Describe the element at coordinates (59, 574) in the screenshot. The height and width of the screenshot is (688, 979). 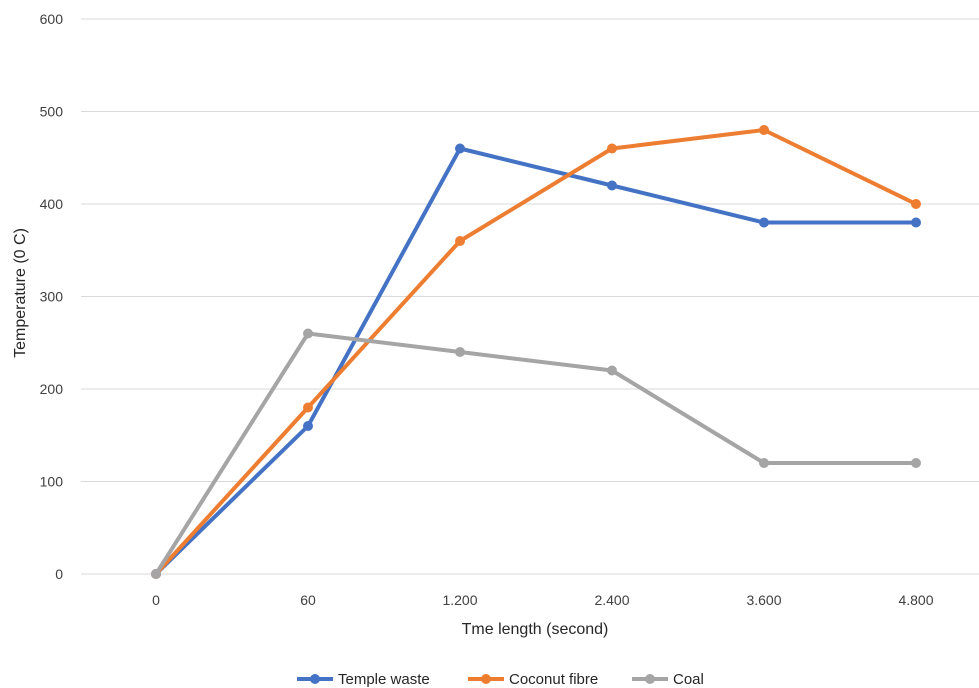
I see `y-tick-label: 0` at that location.